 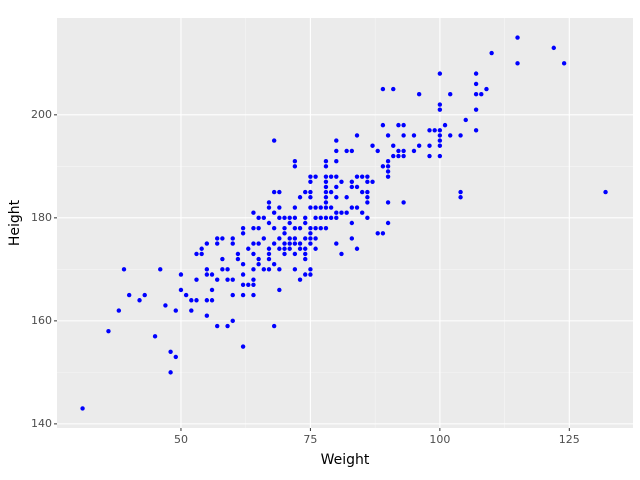 What do you see at coordinates (41, 320) in the screenshot?
I see `y-tick-label: 160` at bounding box center [41, 320].